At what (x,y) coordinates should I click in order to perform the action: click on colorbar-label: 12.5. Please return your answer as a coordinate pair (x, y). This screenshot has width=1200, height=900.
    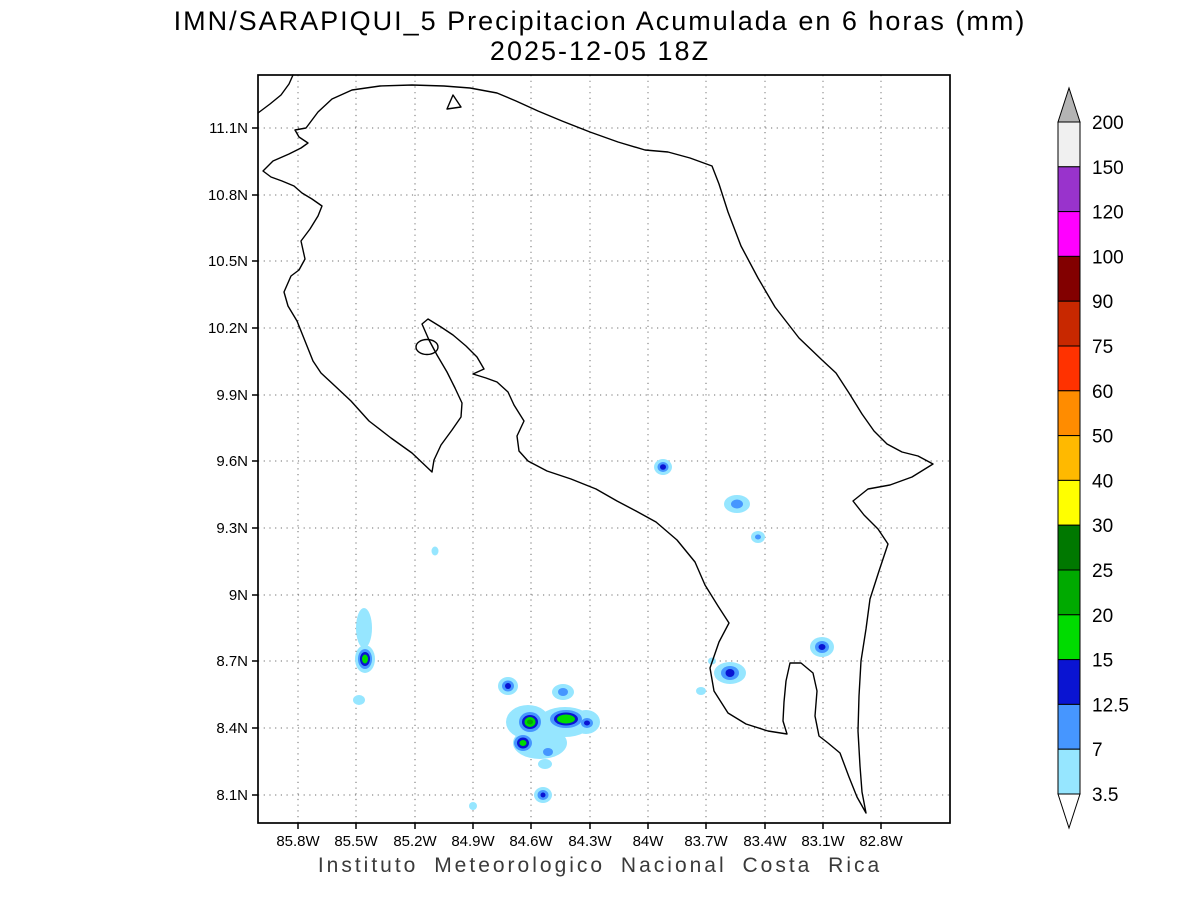
    Looking at the image, I should click on (1110, 705).